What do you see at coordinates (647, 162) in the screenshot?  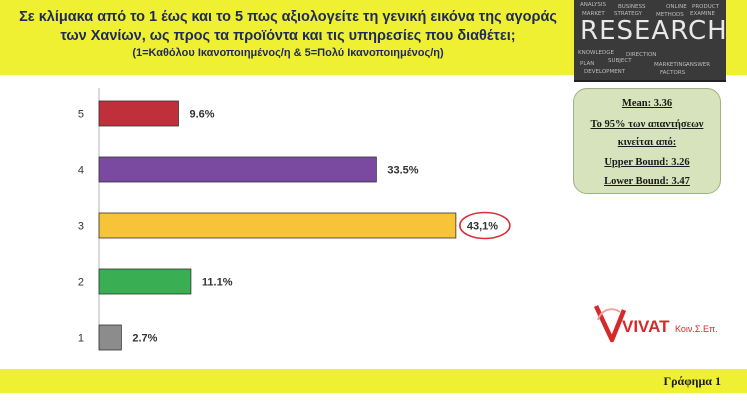 I see `upper-bound: Upper Bound: 3.26` at bounding box center [647, 162].